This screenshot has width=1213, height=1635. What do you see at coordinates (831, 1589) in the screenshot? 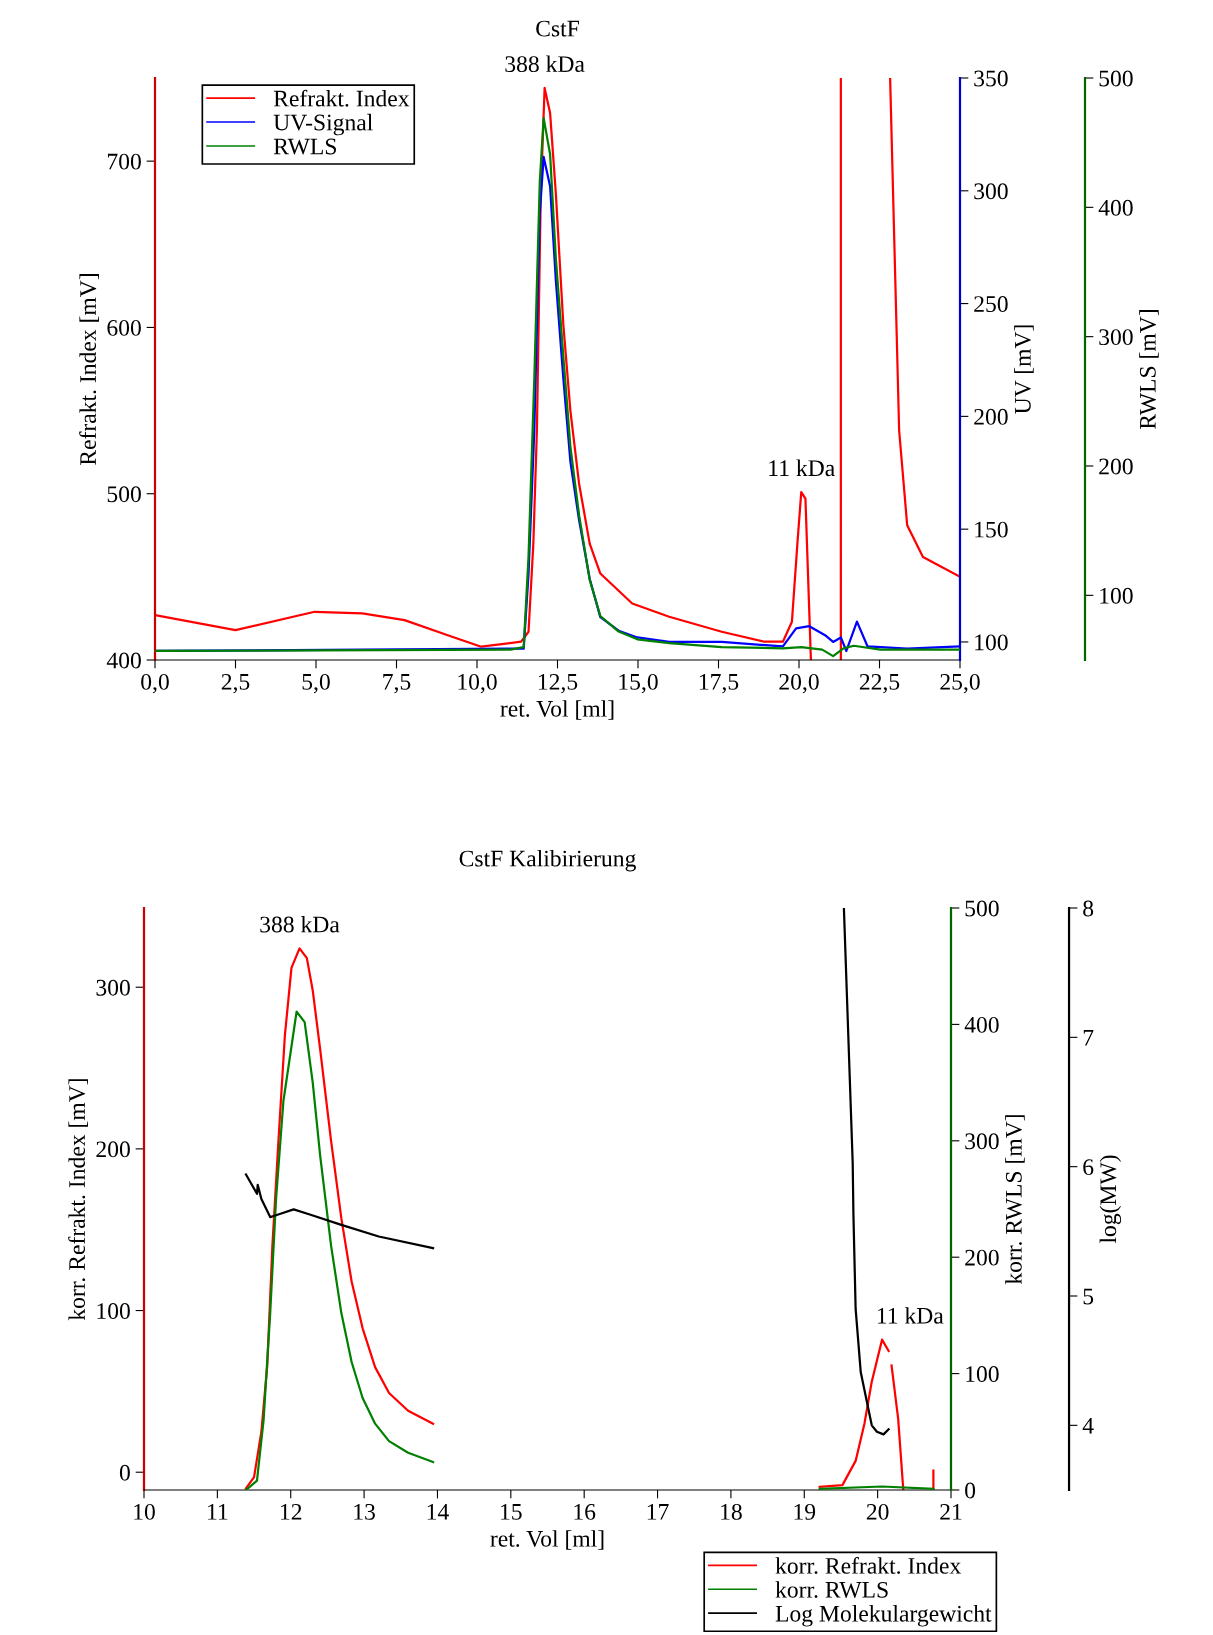
I see `legend-label: korr. RWLS` at bounding box center [831, 1589].